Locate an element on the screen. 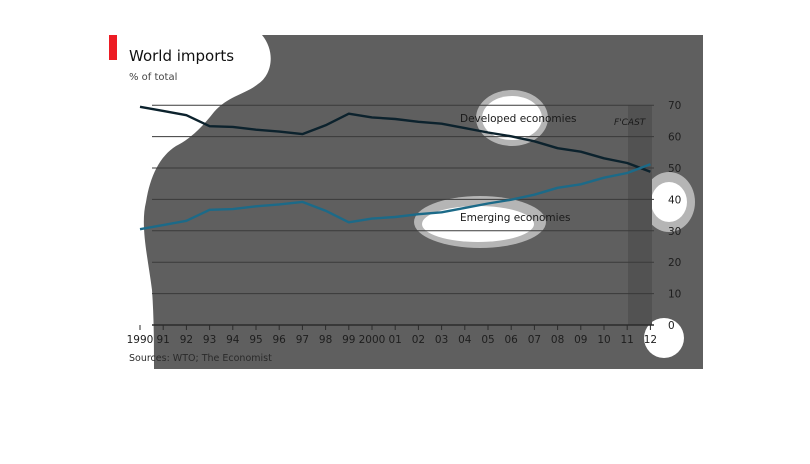 This screenshot has height=464, width=810. x-tick-label: 08 is located at coordinates (557, 340).